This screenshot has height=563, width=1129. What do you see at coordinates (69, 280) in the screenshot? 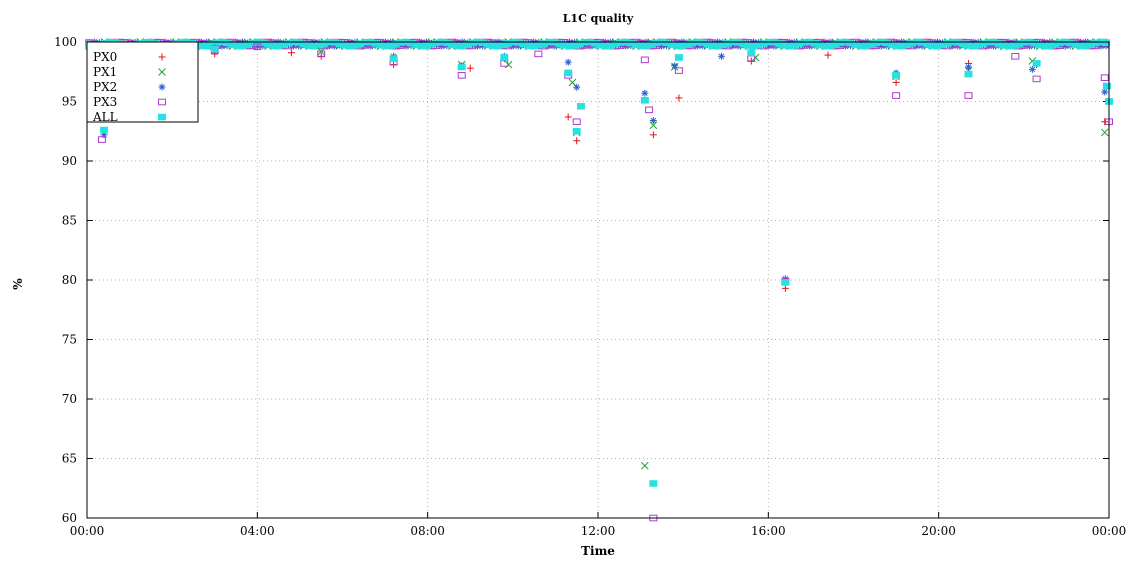
I see `y-tick-label: 80` at bounding box center [69, 280].